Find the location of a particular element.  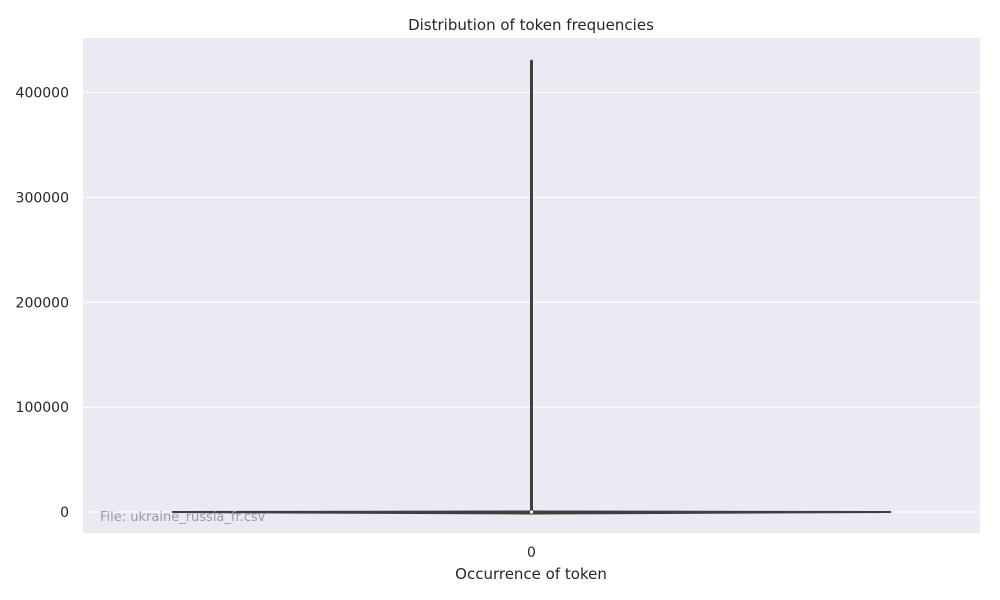

median-point is located at coordinates (531, 512).